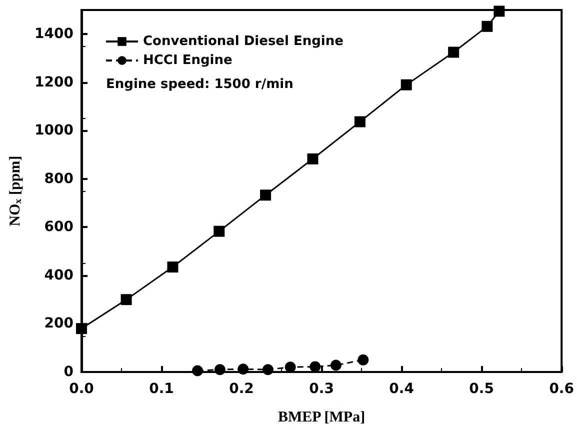 Image resolution: width=577 pixels, height=430 pixels. Describe the element at coordinates (561, 389) in the screenshot. I see `x-tick-label: 0.6` at that location.